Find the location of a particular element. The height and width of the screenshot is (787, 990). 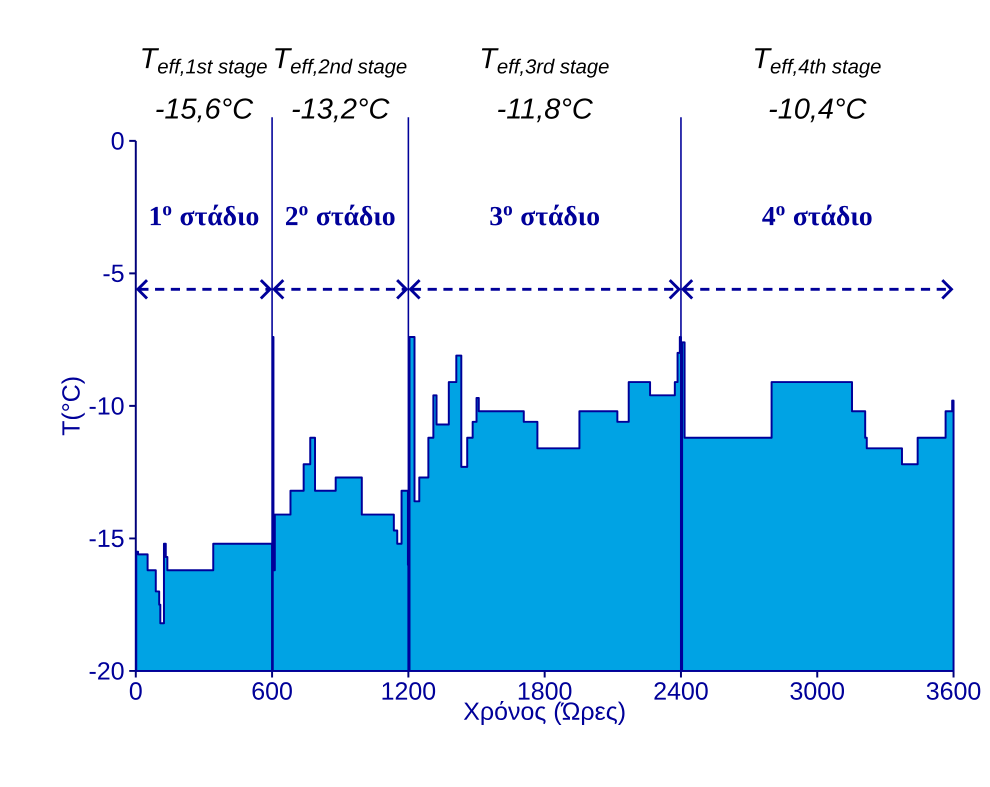

text: -11,8°C is located at coordinates (545, 110).